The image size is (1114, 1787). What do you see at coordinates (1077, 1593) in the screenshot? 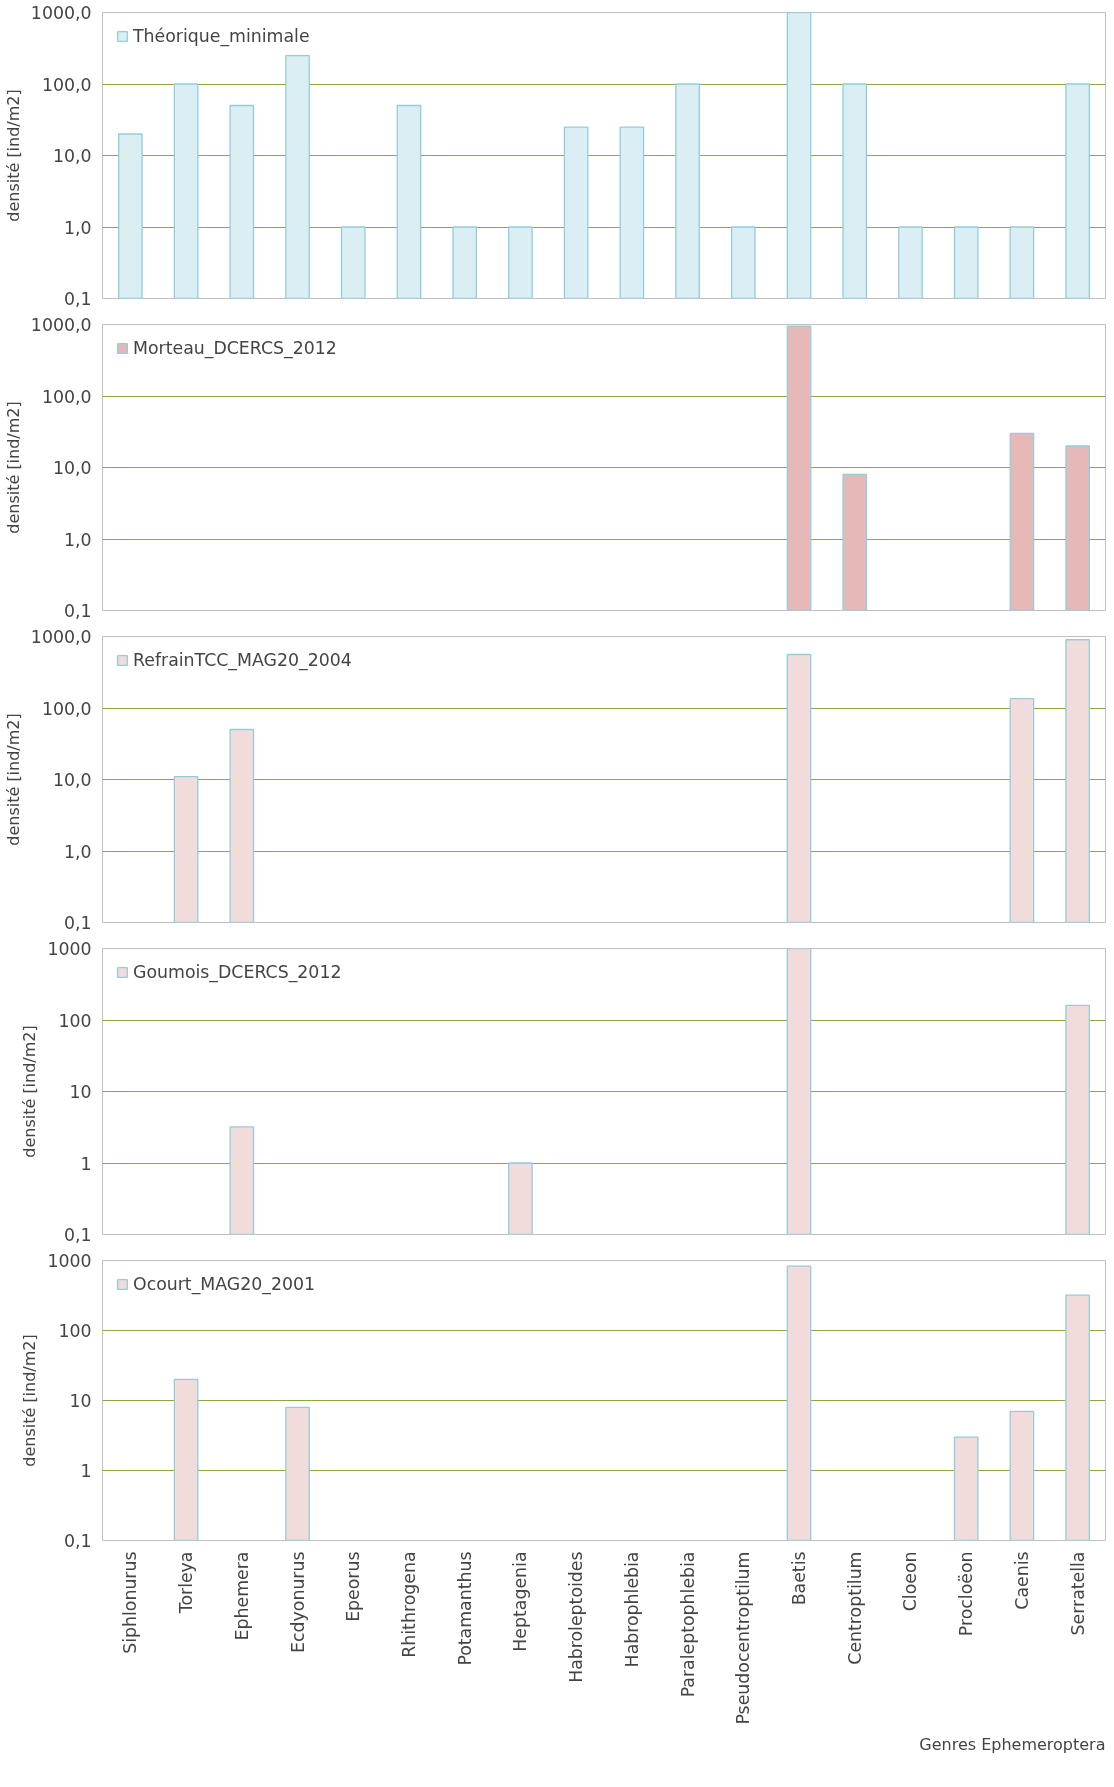
I see `x-tick-label: Serratella` at bounding box center [1077, 1593].